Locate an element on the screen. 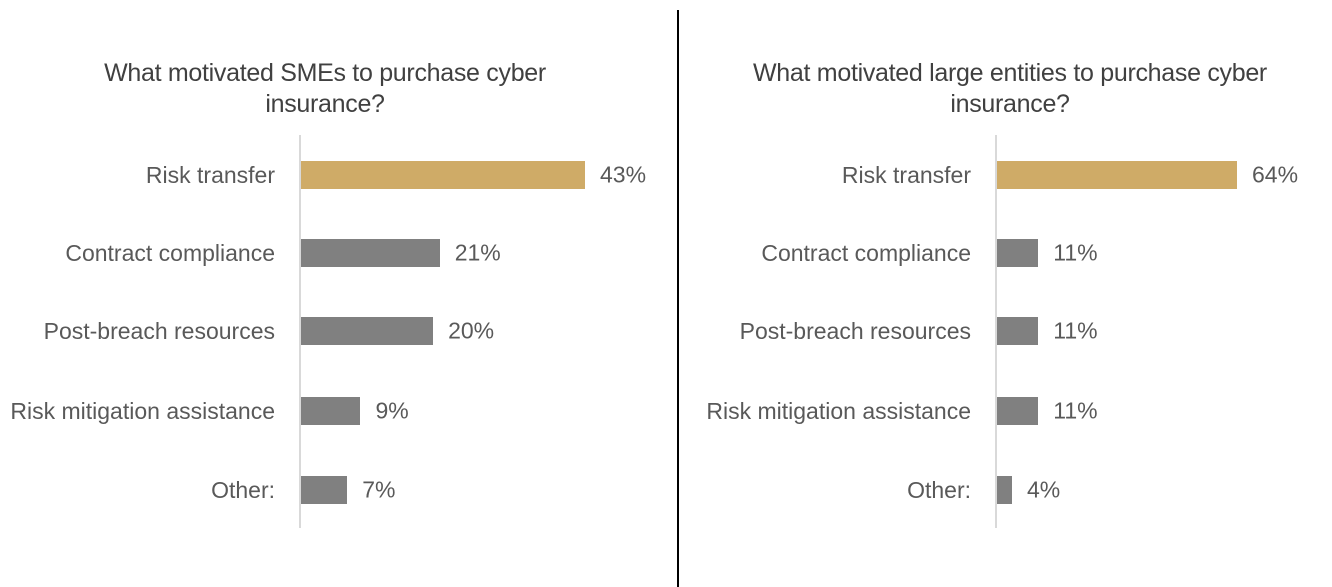 This screenshot has height=587, width=1332. divider is located at coordinates (678, 298).